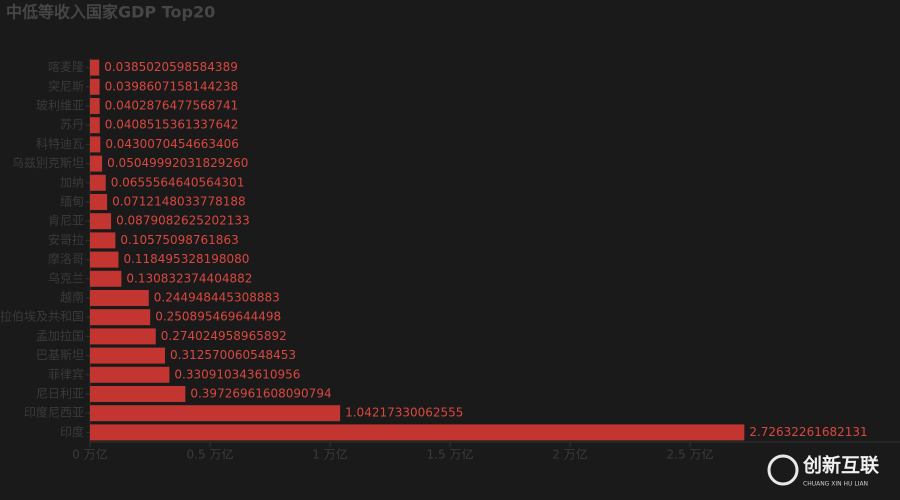 The height and width of the screenshot is (500, 900). I want to click on watermark: 创新互联 CHUANG XIN HU LIAN, so click(823, 471).